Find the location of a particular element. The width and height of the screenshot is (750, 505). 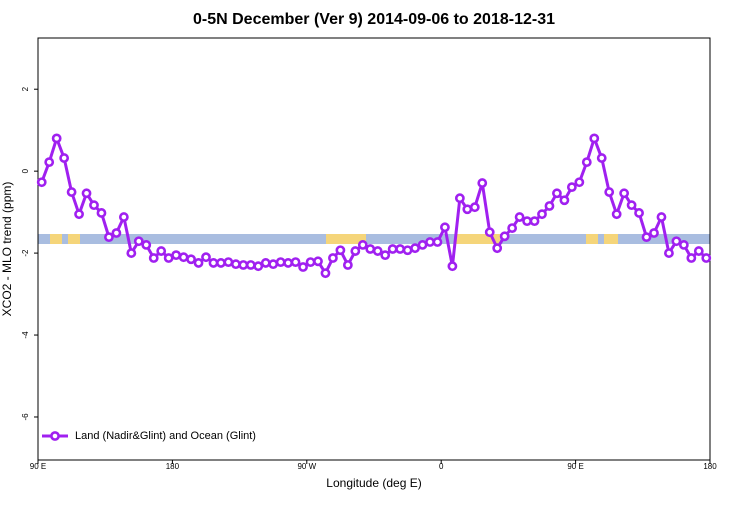

legend-label: Land (Nadir&Glint) and Ocean (Glint) is located at coordinates (165, 436).